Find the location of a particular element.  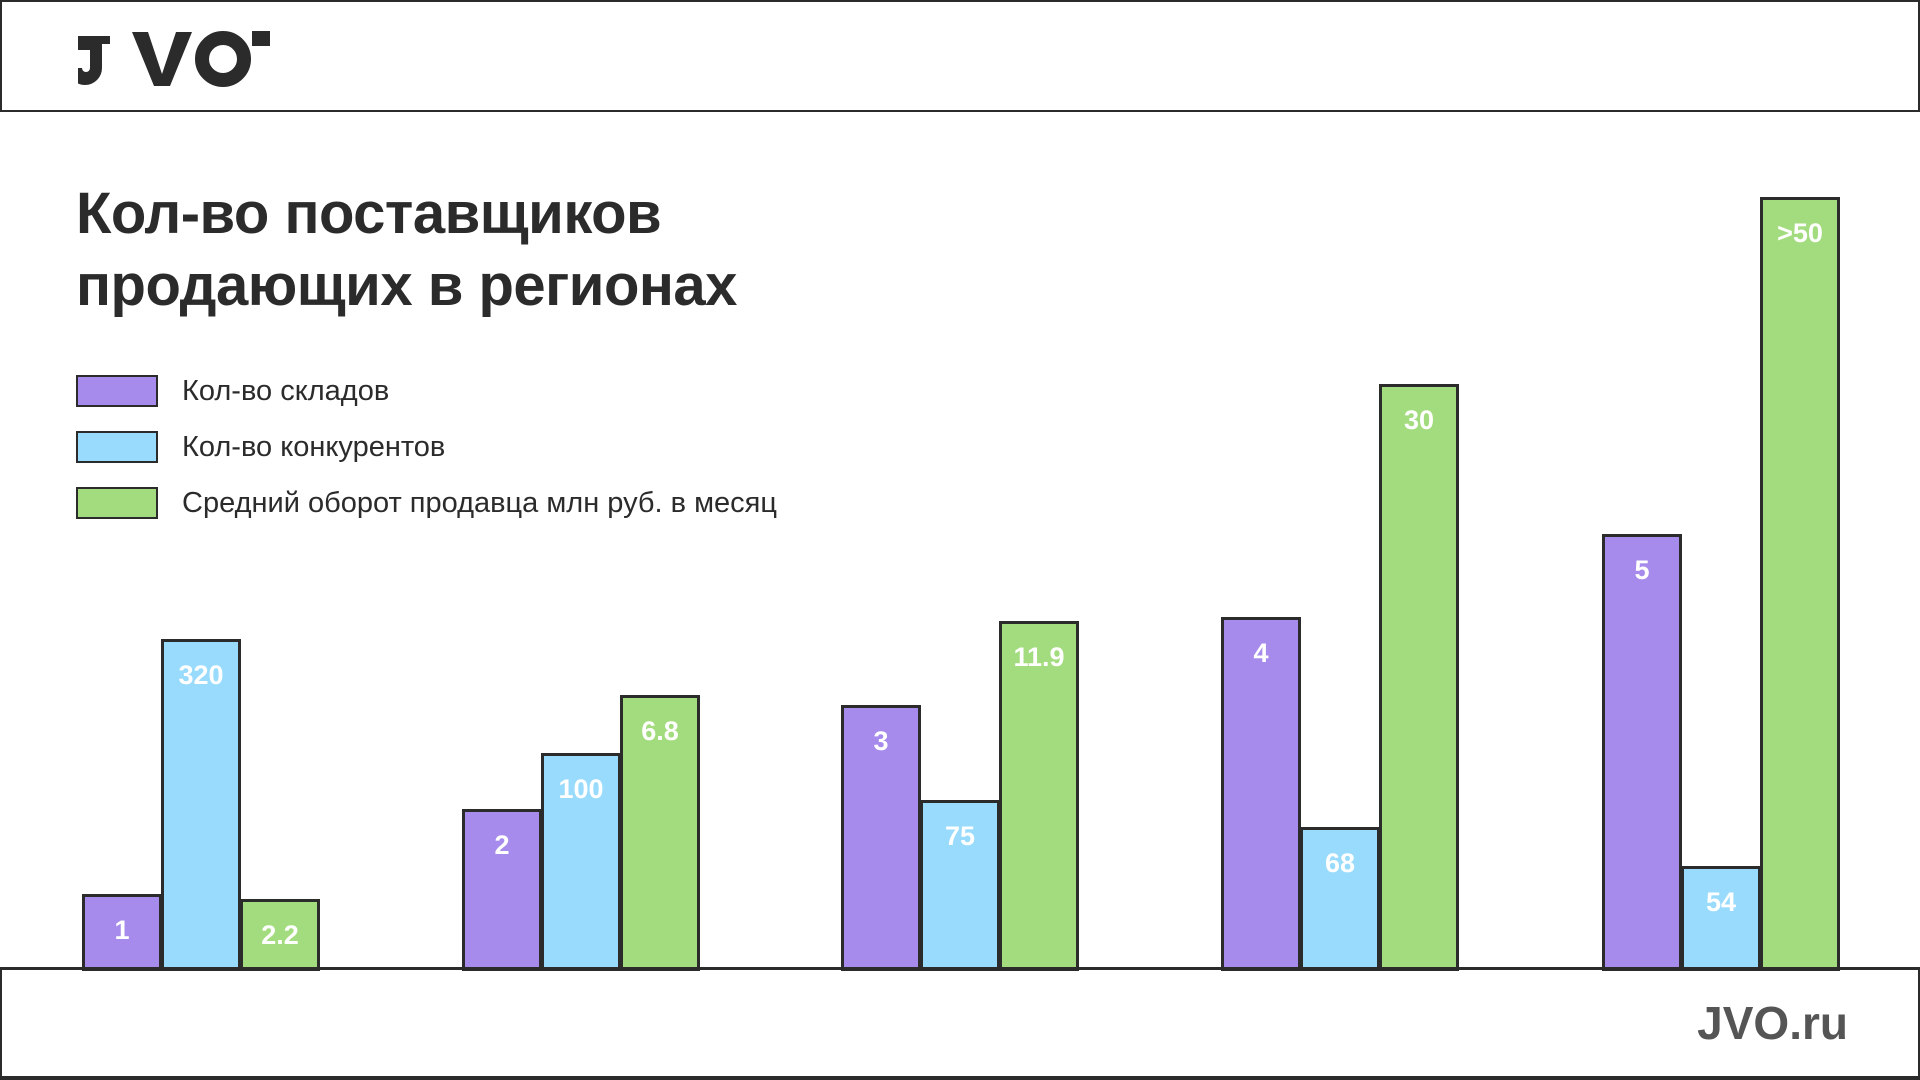

bar-warehouses: 2 is located at coordinates (502, 890).